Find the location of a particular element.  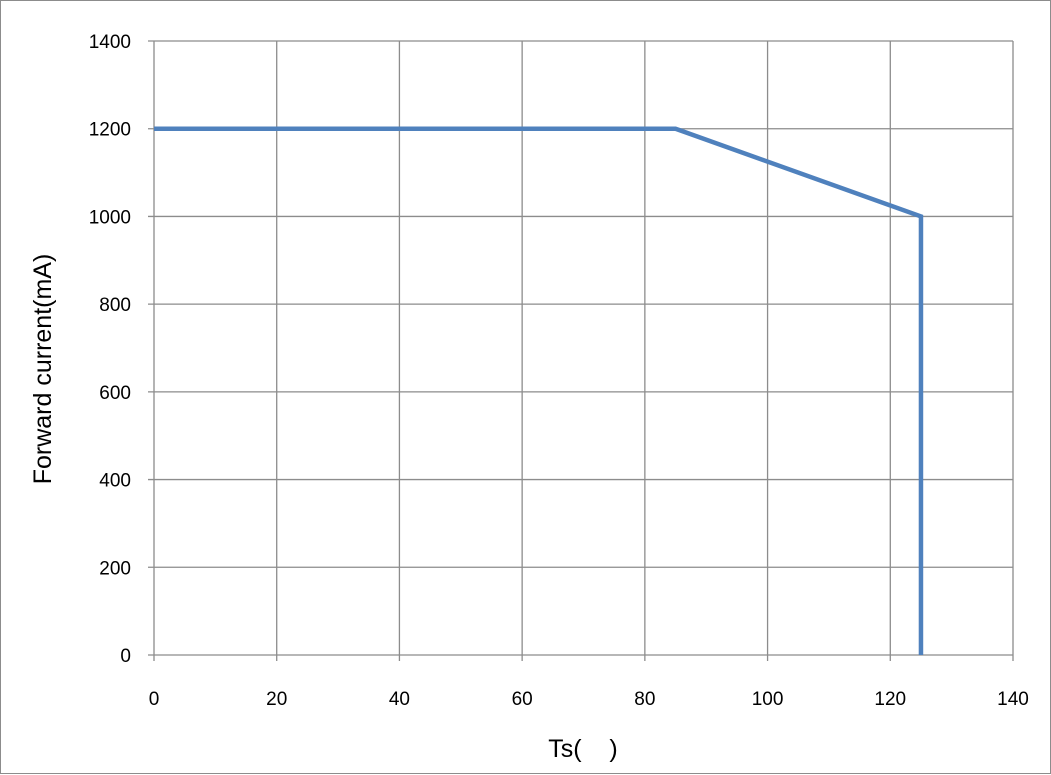

y-tick-label: 0 is located at coordinates (125, 656).